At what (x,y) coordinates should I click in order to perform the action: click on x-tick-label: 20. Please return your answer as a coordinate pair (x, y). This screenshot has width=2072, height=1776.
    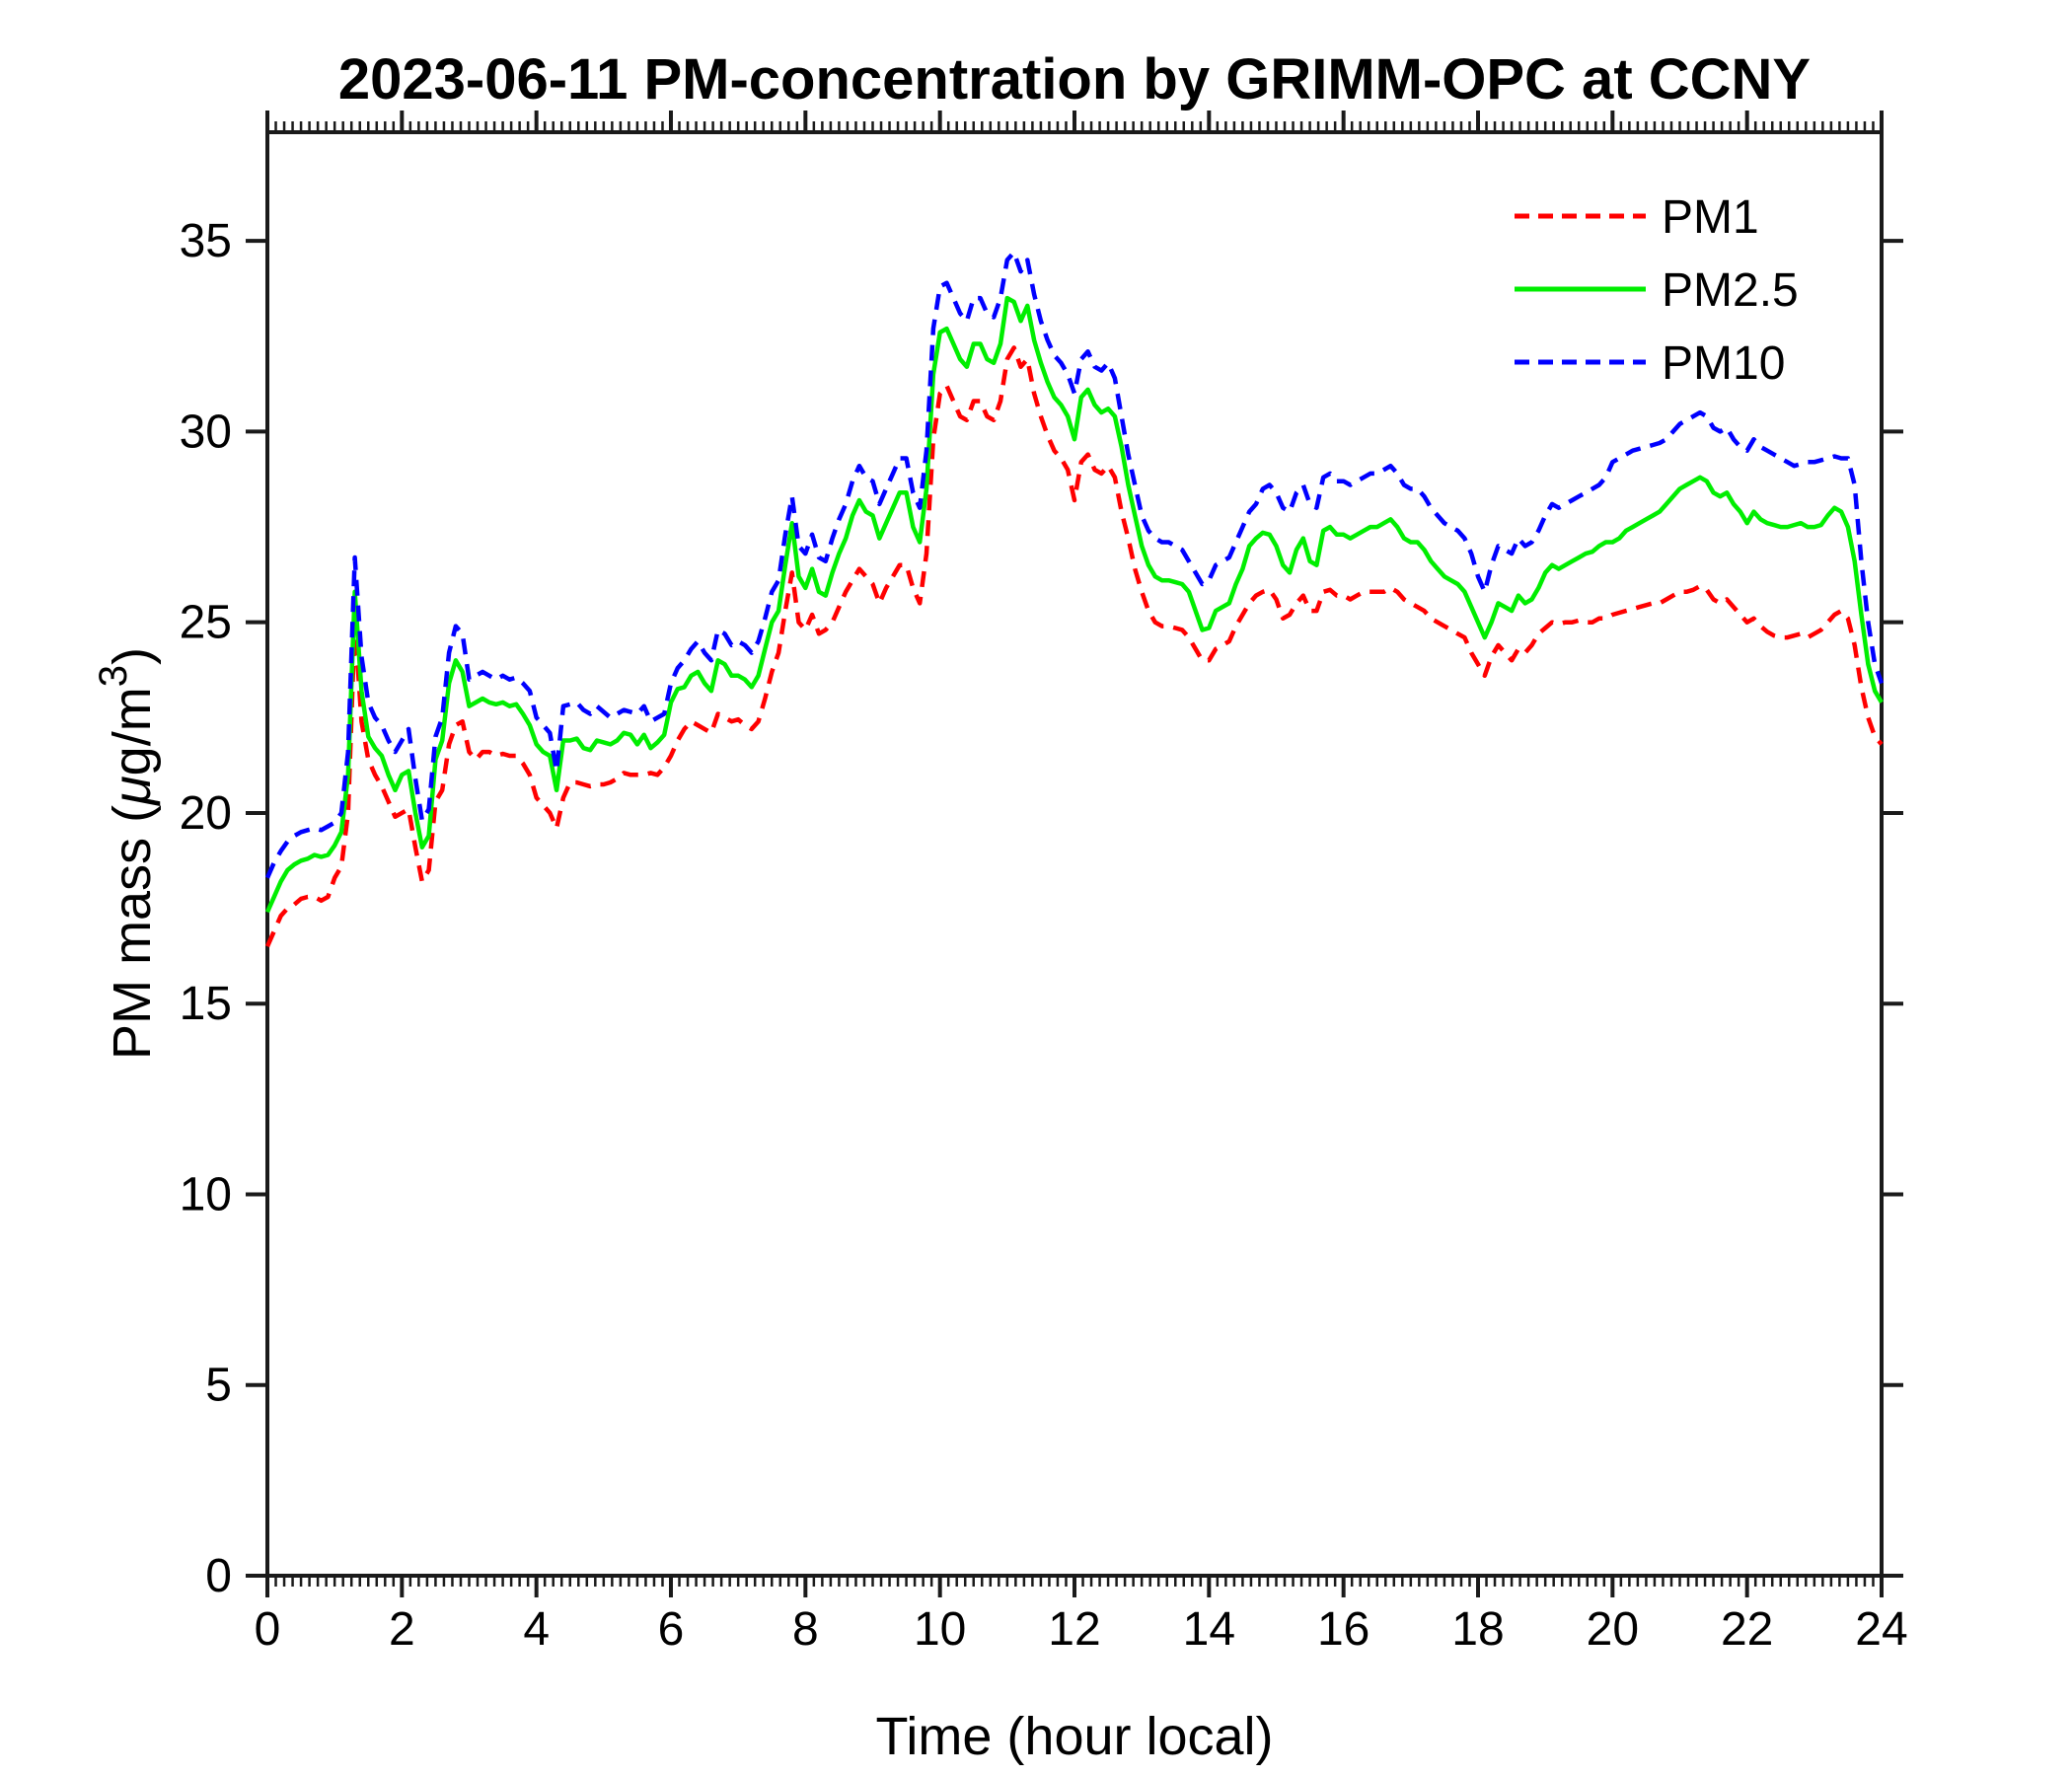
    Looking at the image, I should click on (1613, 1630).